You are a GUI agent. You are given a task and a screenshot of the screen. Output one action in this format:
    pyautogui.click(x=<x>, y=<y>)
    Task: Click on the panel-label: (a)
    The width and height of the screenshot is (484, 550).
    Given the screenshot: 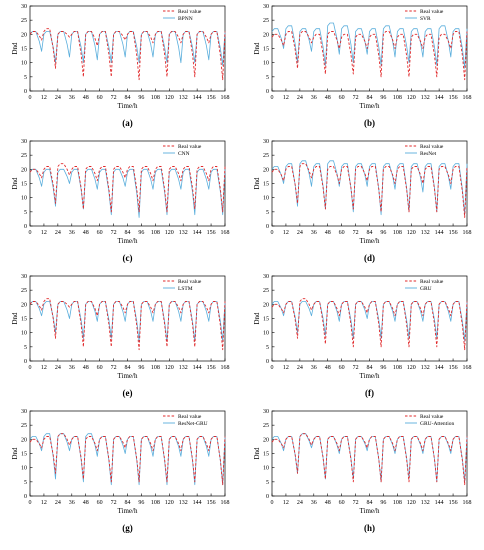 What is the action you would take?
    pyautogui.click(x=127, y=123)
    